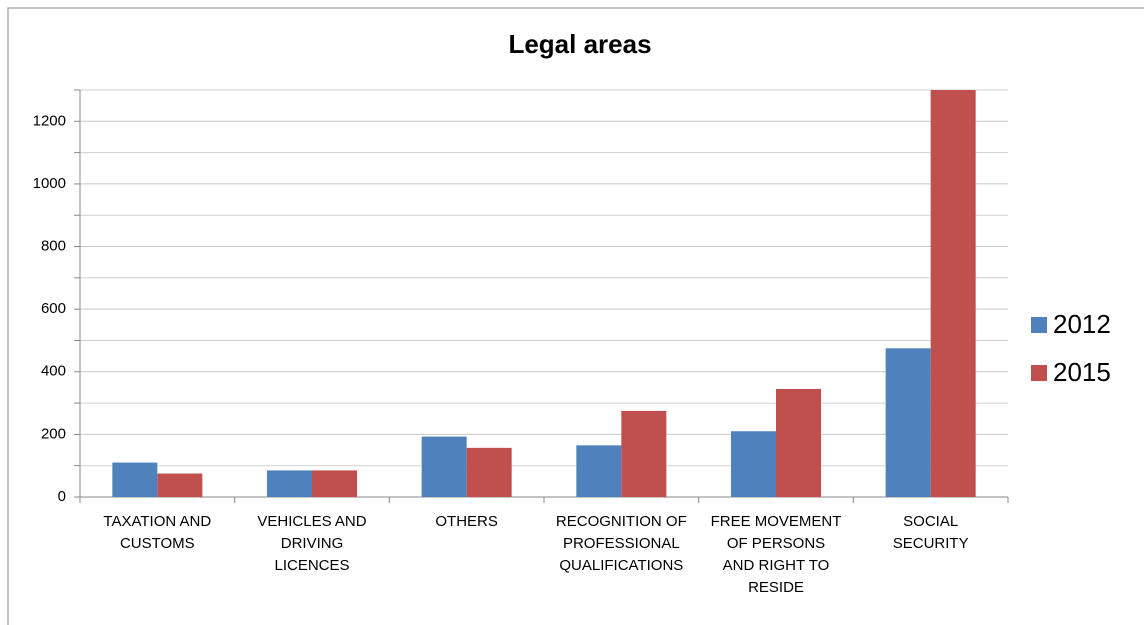  What do you see at coordinates (579, 44) in the screenshot?
I see `chart-title: Legal areas` at bounding box center [579, 44].